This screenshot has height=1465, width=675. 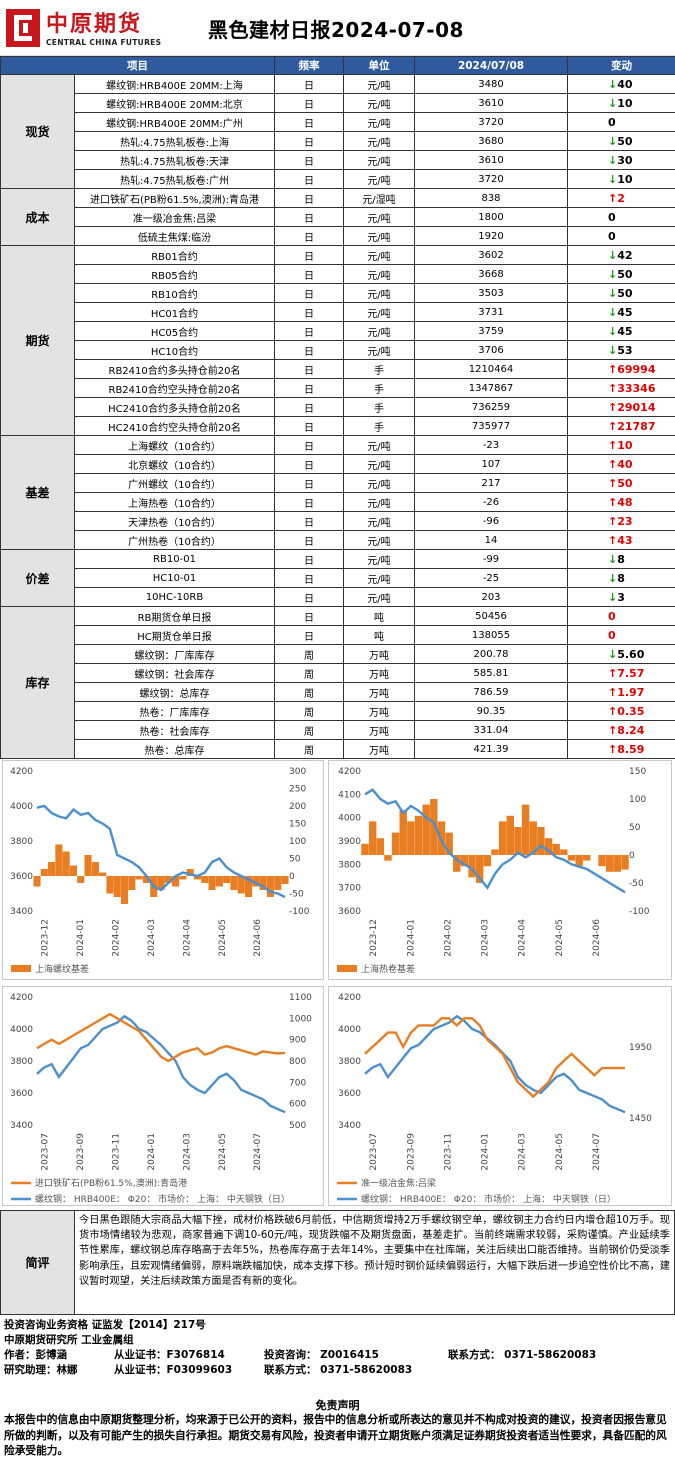 What do you see at coordinates (379, 692) in the screenshot?
I see `unit-cell: 万吨` at bounding box center [379, 692].